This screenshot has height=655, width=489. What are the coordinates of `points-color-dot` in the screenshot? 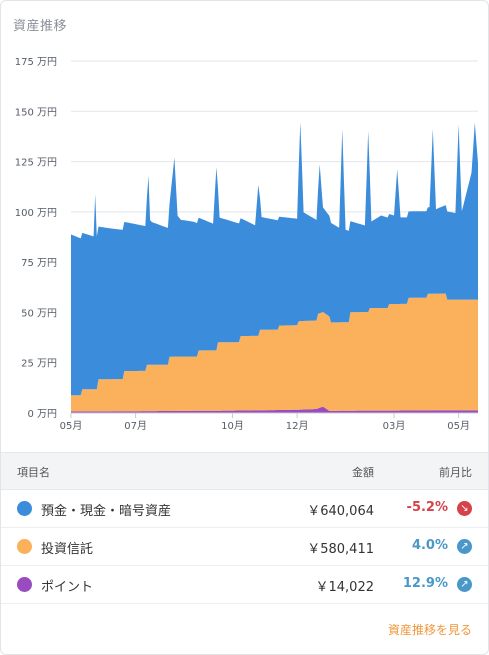 It's located at (24, 584).